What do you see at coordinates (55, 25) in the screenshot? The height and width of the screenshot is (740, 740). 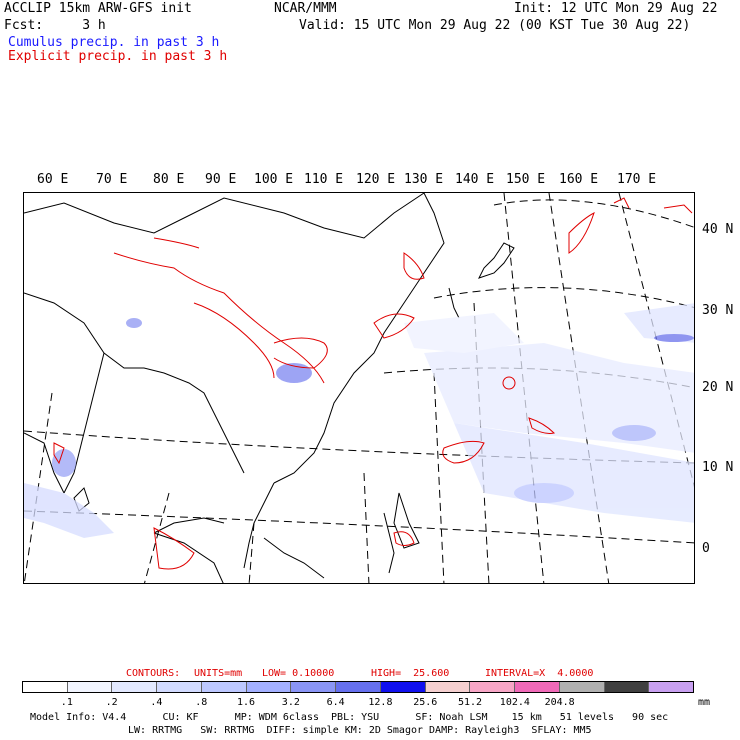 I see `forecast-hour: Fcst: 3 h` at bounding box center [55, 25].